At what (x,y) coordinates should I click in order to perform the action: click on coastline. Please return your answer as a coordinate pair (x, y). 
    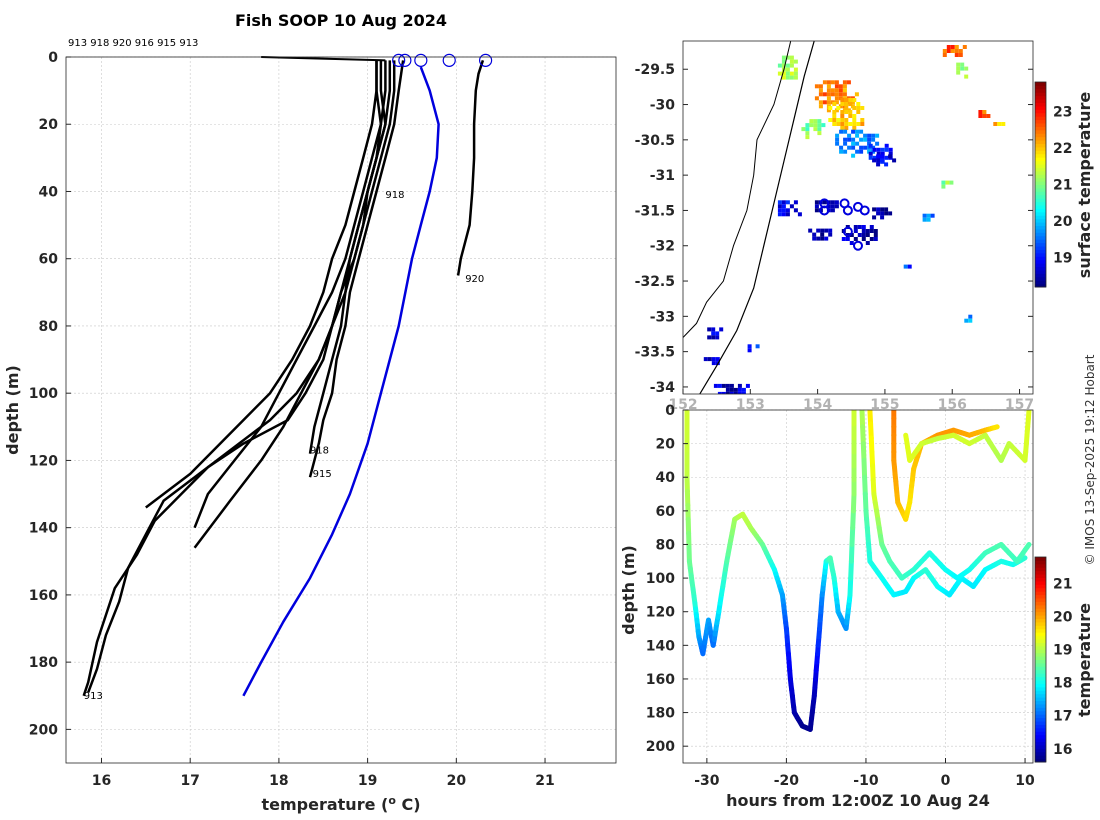
    Looking at the image, I should click on (737, 189).